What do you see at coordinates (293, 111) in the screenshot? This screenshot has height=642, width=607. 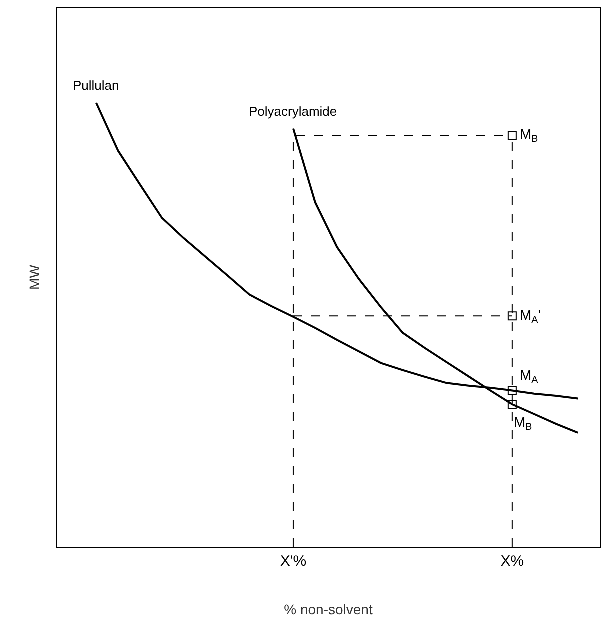 I see `series-label: Polyacrylamide` at bounding box center [293, 111].